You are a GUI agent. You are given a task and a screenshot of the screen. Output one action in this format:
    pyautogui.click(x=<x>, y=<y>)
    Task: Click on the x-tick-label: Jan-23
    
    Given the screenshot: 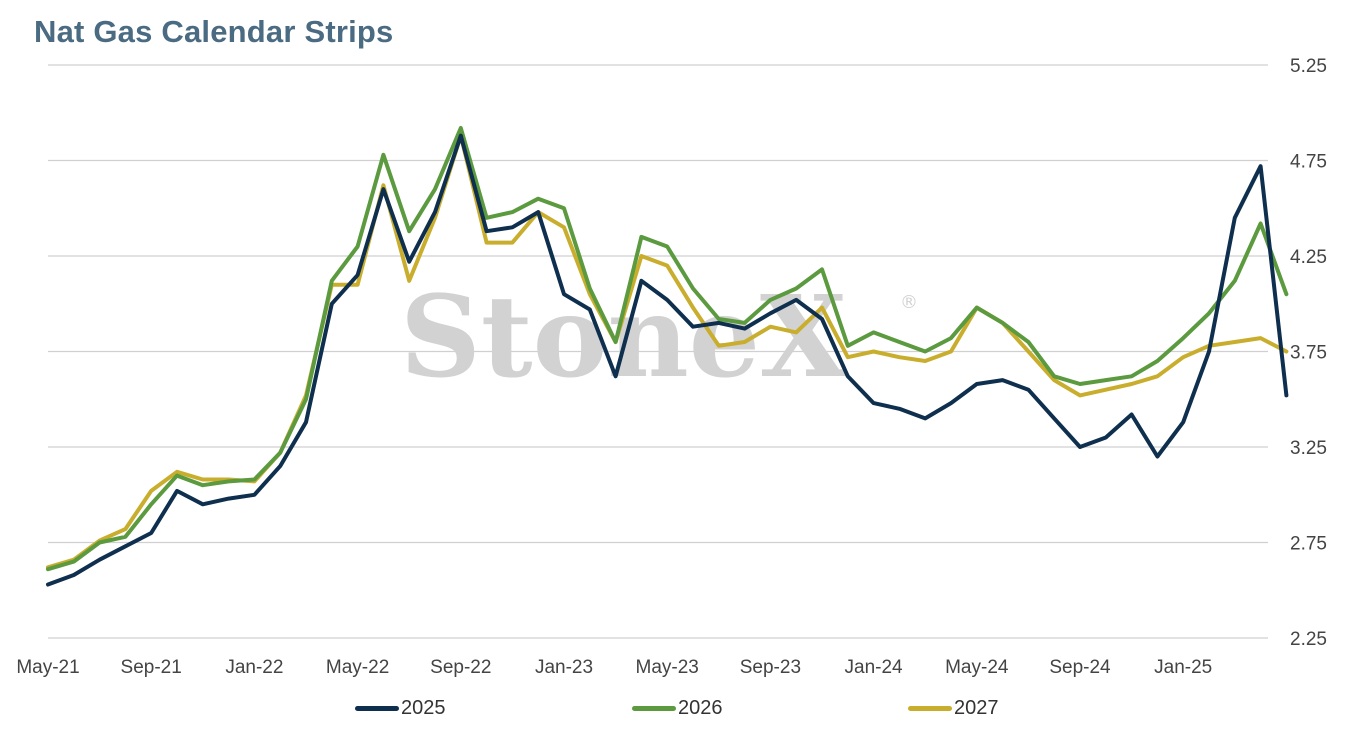 What is the action you would take?
    pyautogui.click(x=564, y=667)
    